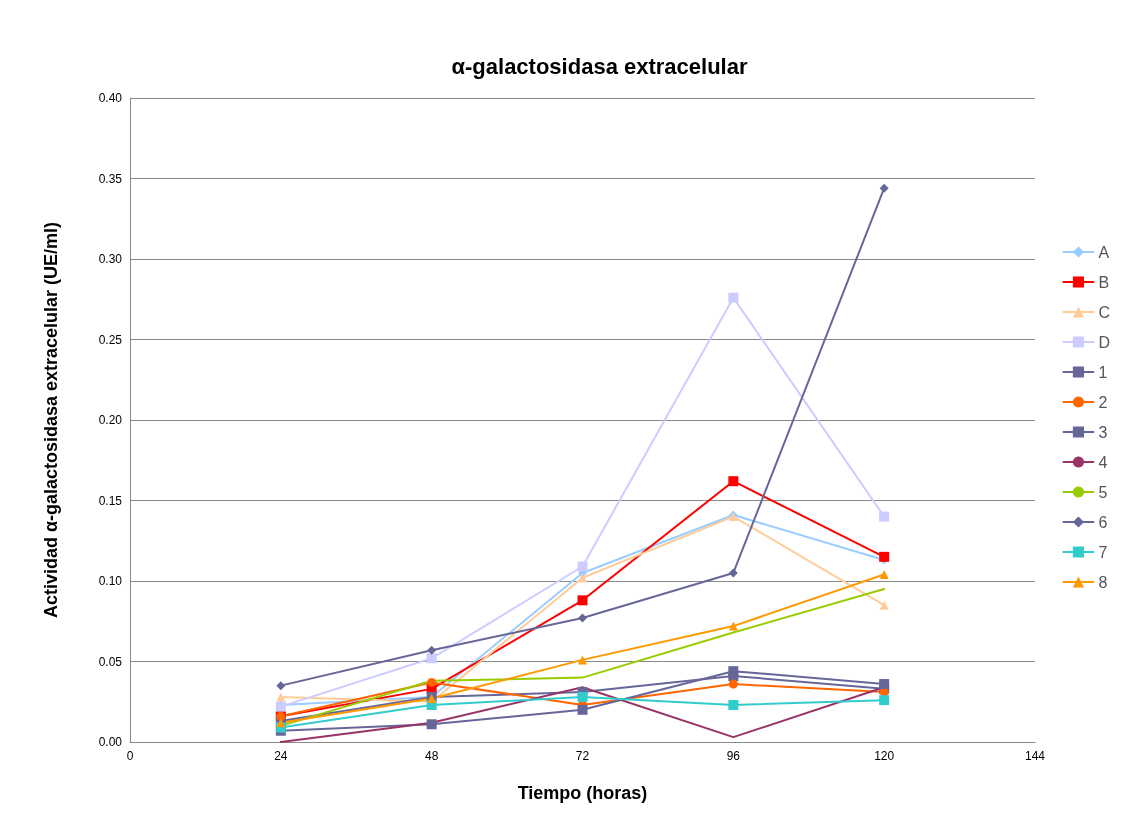 This screenshot has width=1127, height=834. What do you see at coordinates (1103, 432) in the screenshot?
I see `legend-label: 3` at bounding box center [1103, 432].